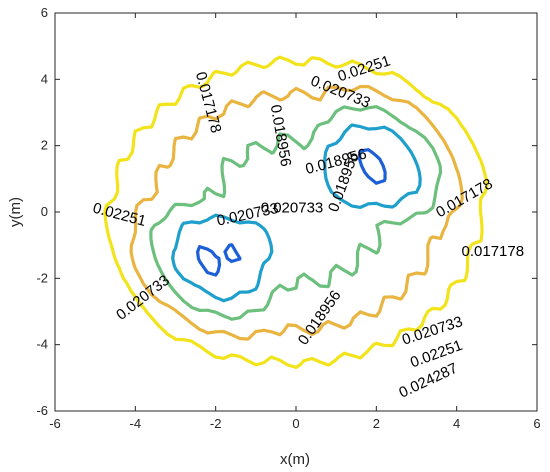  Describe the element at coordinates (136, 423) in the screenshot. I see `x-tick-label: -4` at that location.